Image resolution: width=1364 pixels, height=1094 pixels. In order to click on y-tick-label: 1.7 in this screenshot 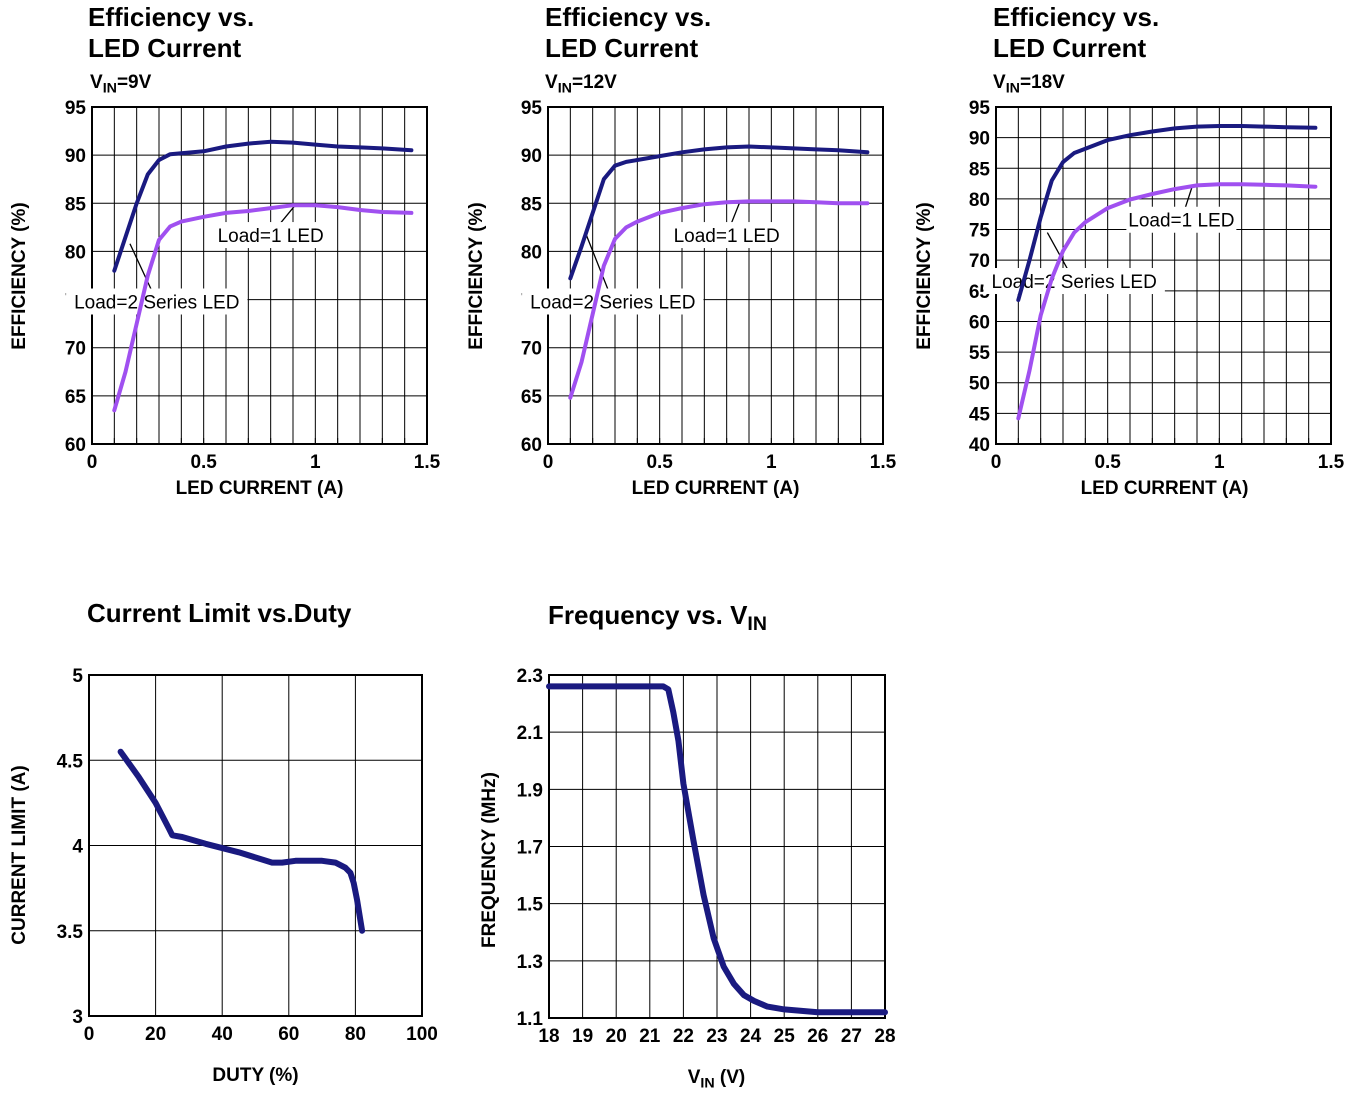, I will do `click(530, 848)`.